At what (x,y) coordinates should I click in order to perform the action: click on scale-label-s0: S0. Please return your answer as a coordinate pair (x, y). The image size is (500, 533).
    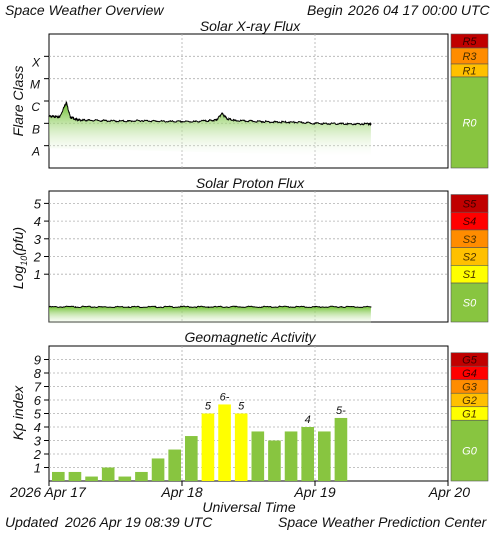
    Looking at the image, I should click on (470, 304).